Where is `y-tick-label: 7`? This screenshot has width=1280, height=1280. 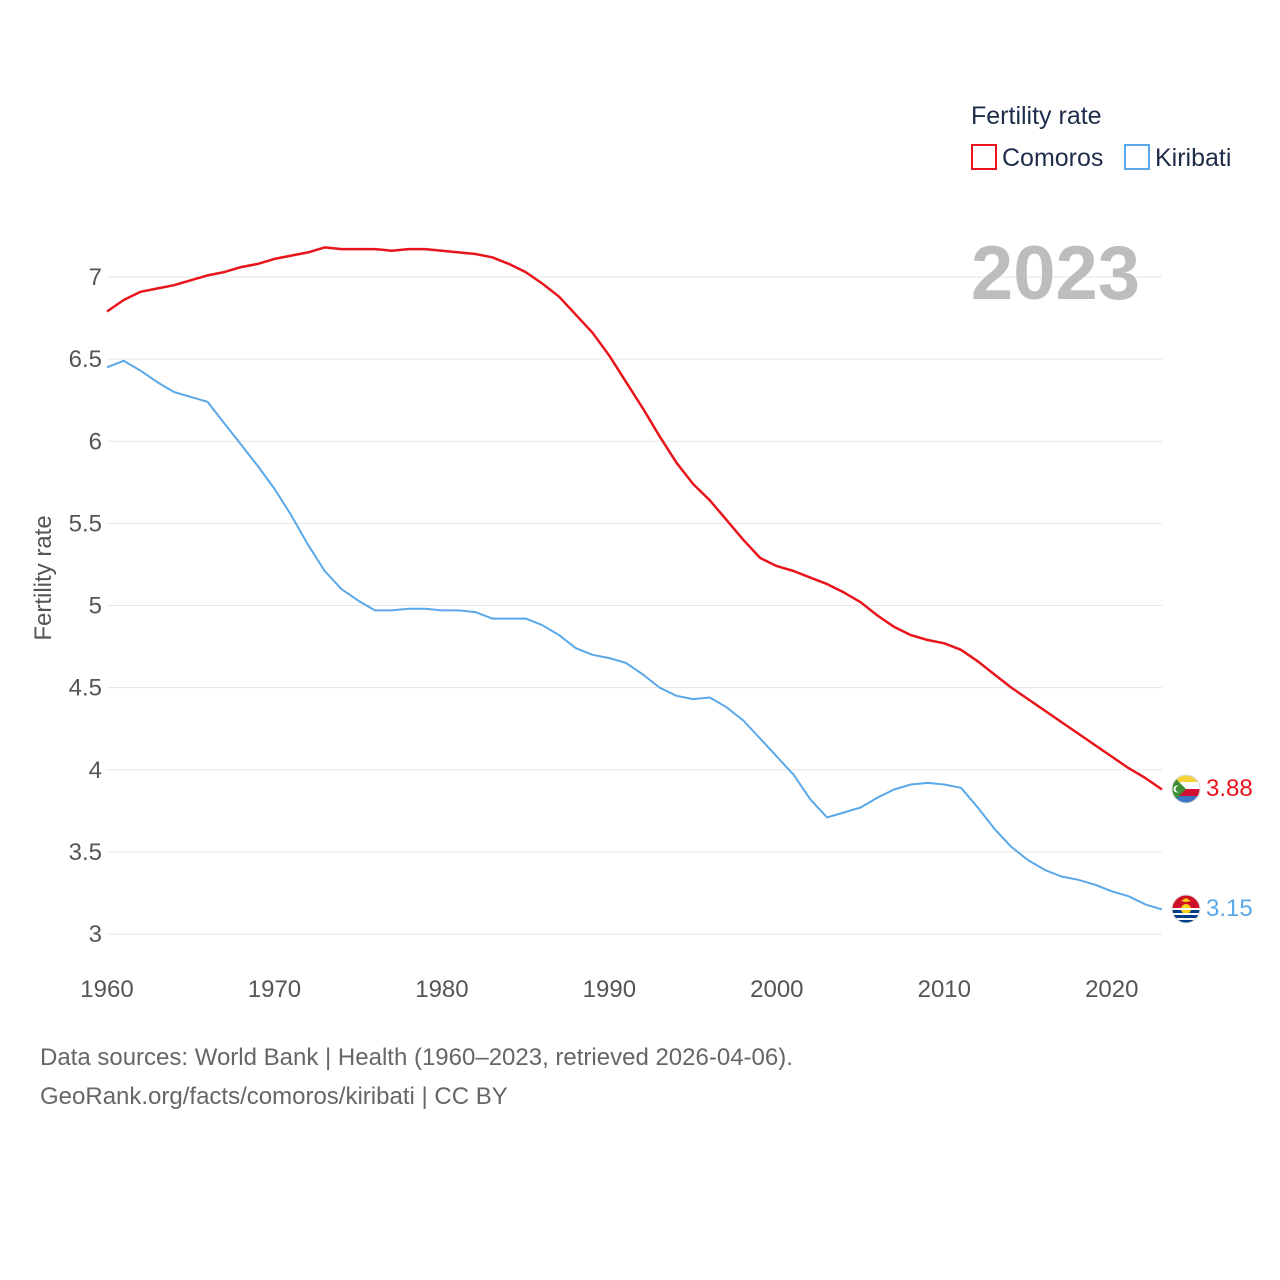
y-tick-label: 7 is located at coordinates (95, 277).